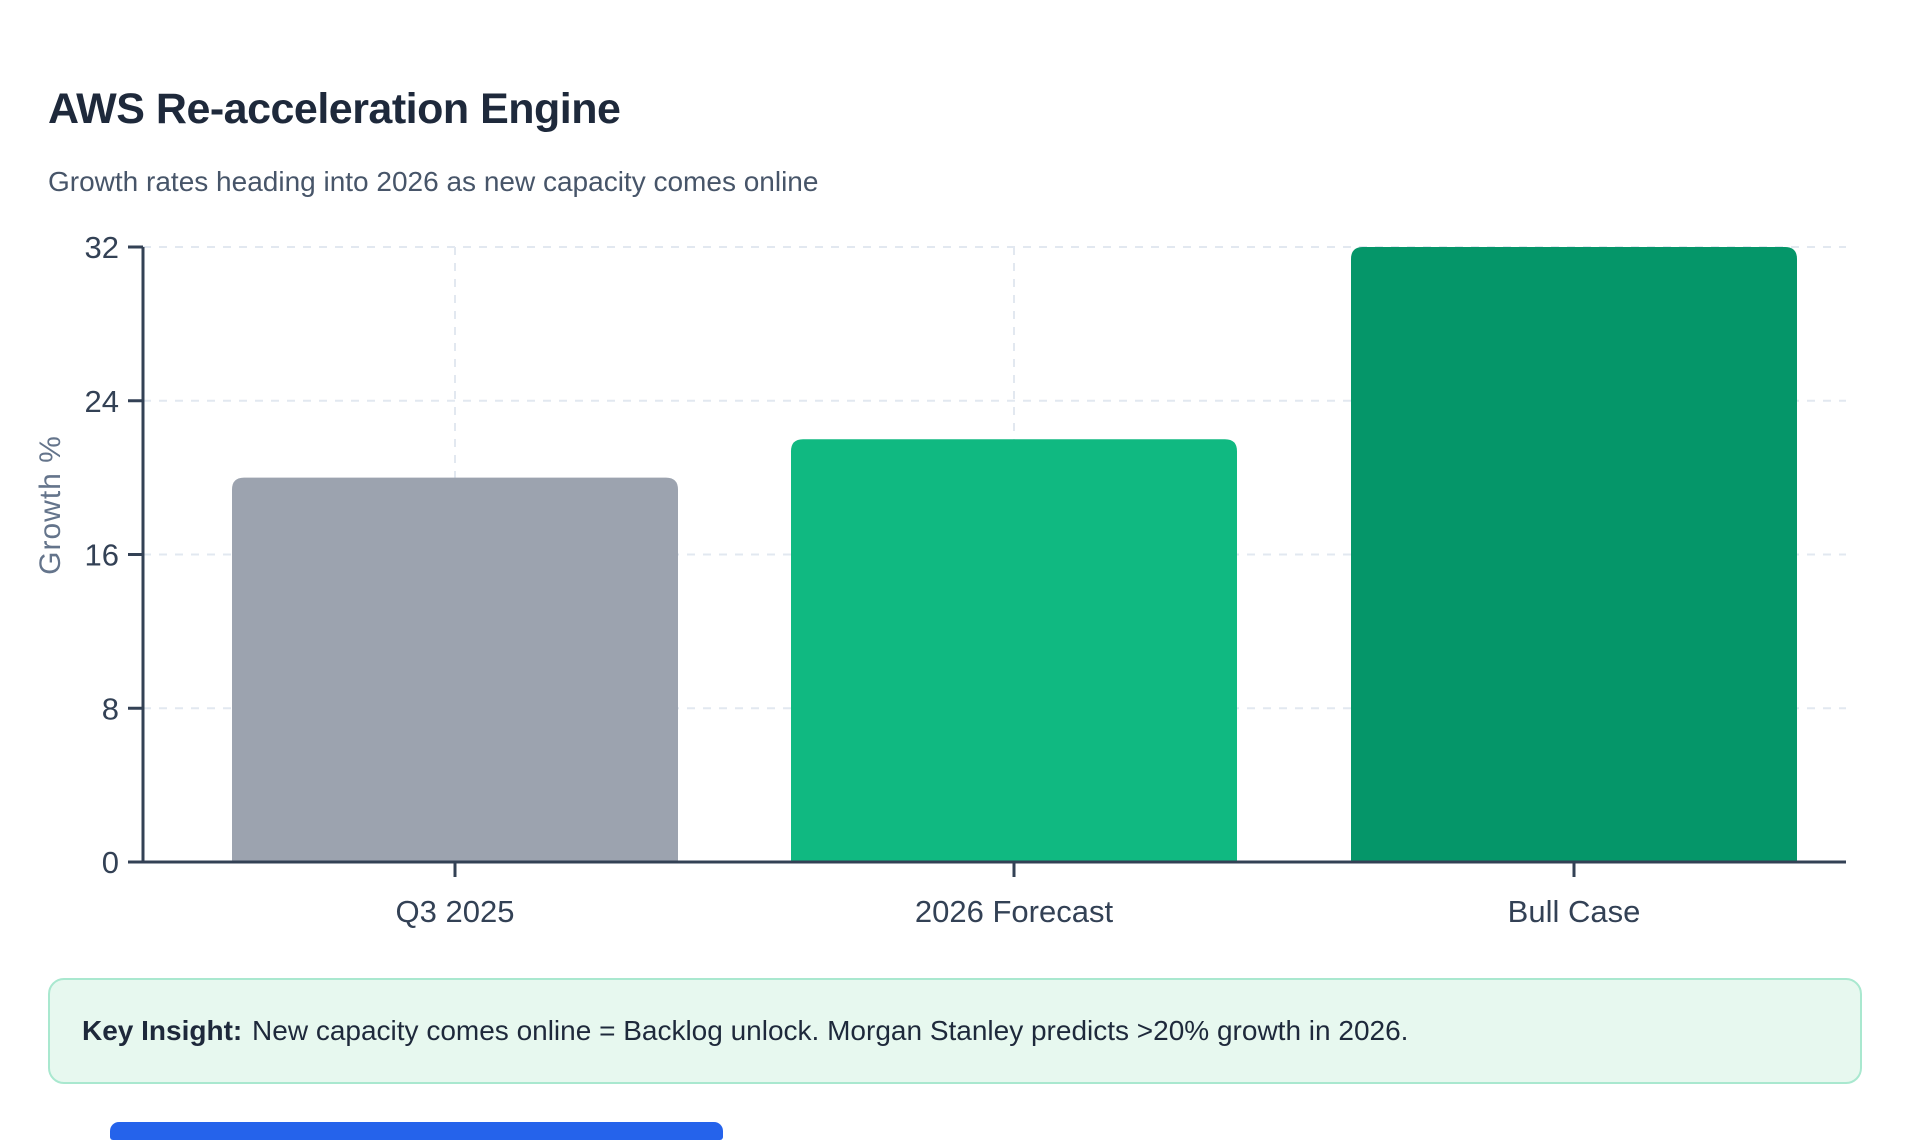  Describe the element at coordinates (102, 555) in the screenshot. I see `y-tick-label: 16` at that location.